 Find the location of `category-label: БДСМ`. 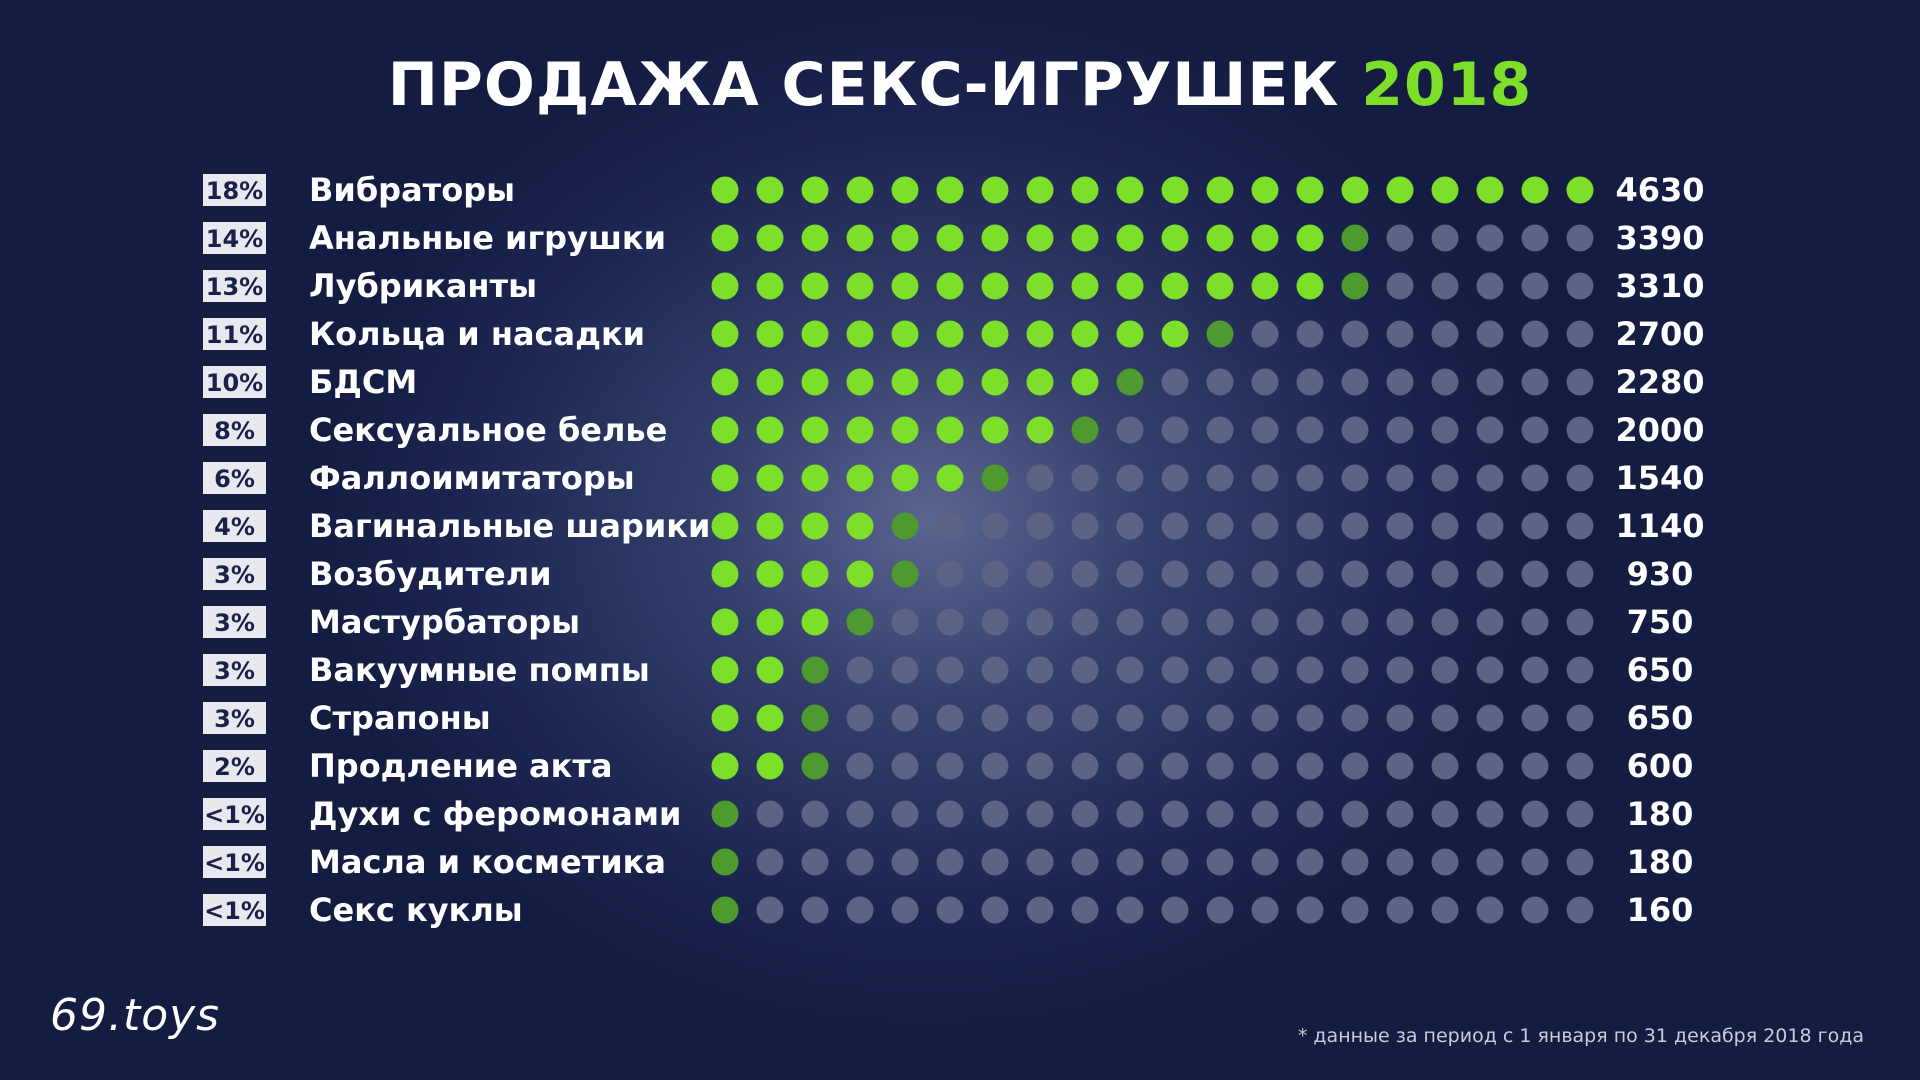

category-label: БДСМ is located at coordinates (363, 382).